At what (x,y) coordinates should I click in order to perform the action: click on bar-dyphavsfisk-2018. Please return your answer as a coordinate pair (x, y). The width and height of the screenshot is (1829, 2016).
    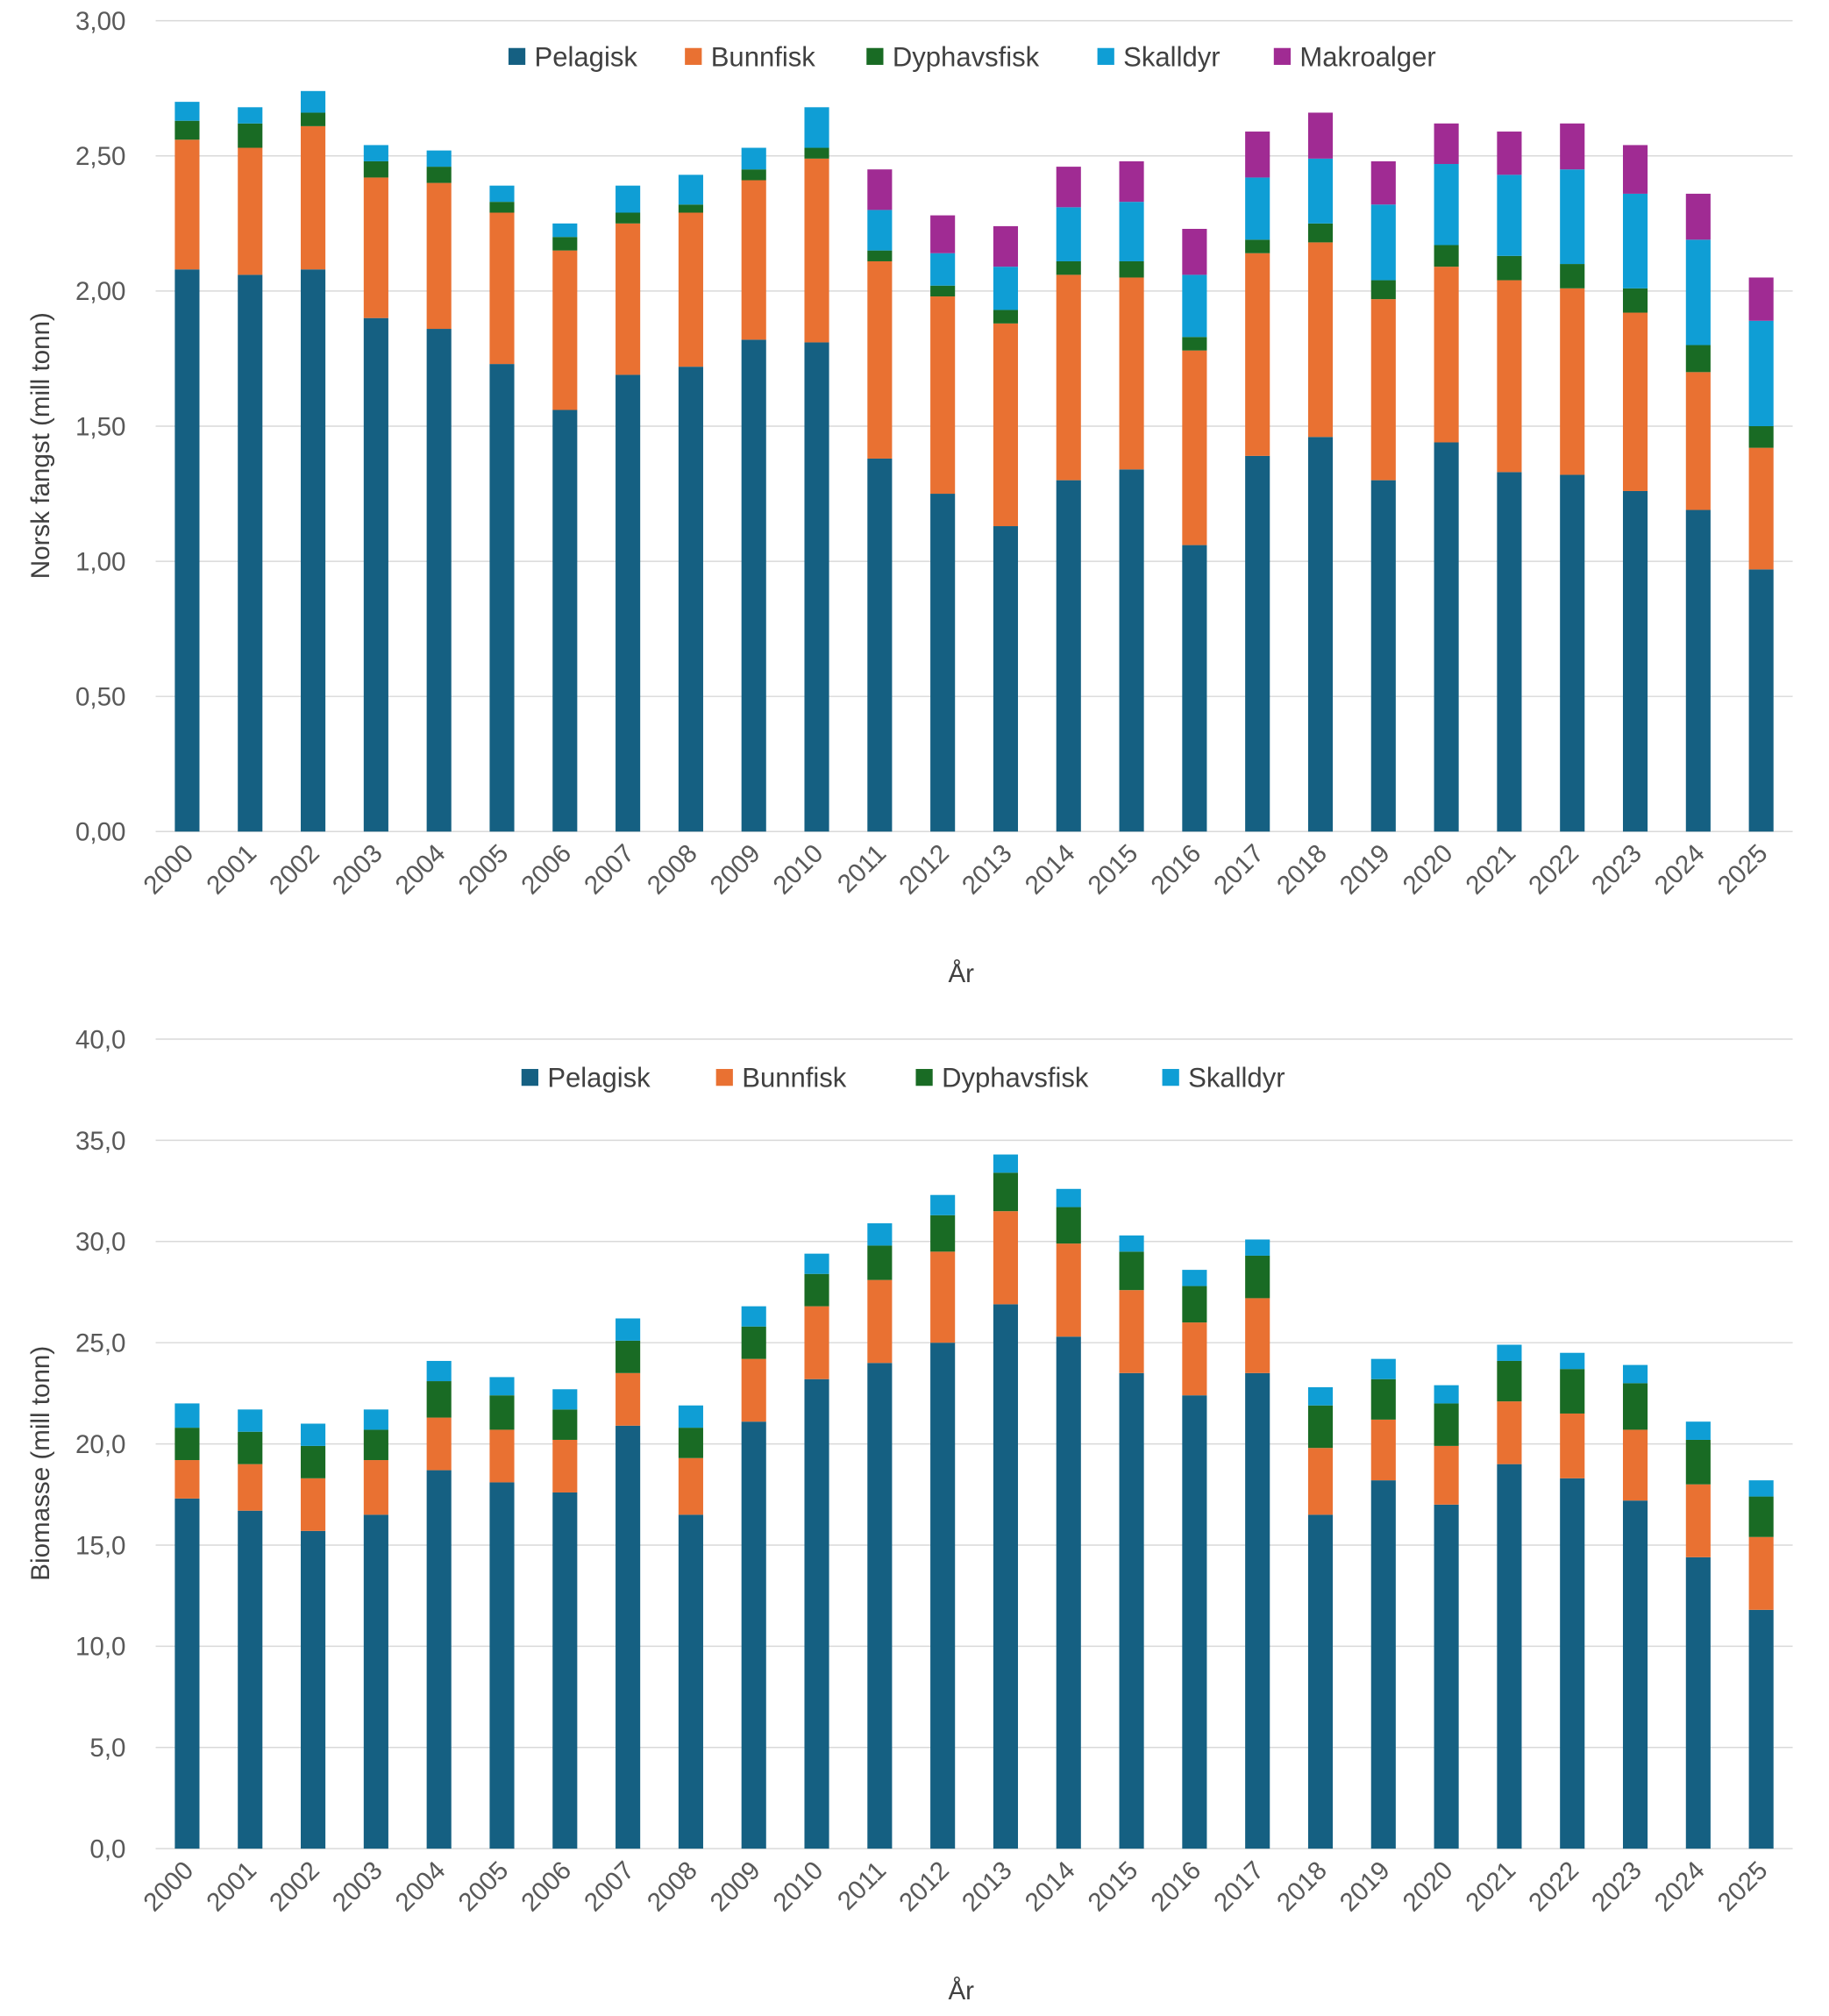
    Looking at the image, I should click on (1320, 233).